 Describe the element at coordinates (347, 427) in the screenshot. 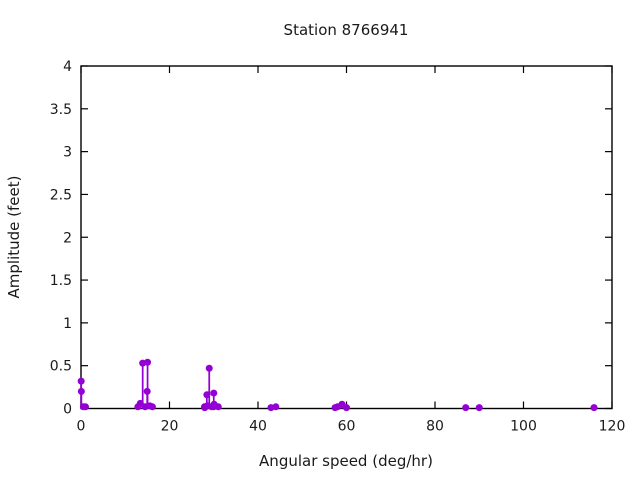

I see `x-tick-label: 60` at that location.